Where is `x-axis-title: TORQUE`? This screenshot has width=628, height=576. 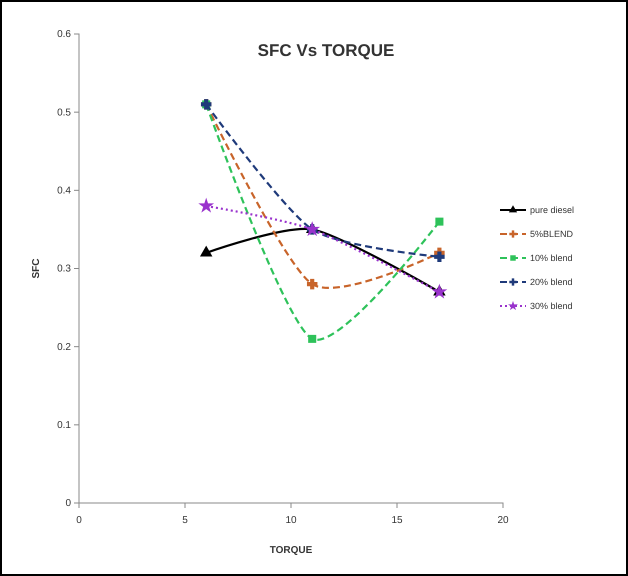 x-axis-title: TORQUE is located at coordinates (291, 550).